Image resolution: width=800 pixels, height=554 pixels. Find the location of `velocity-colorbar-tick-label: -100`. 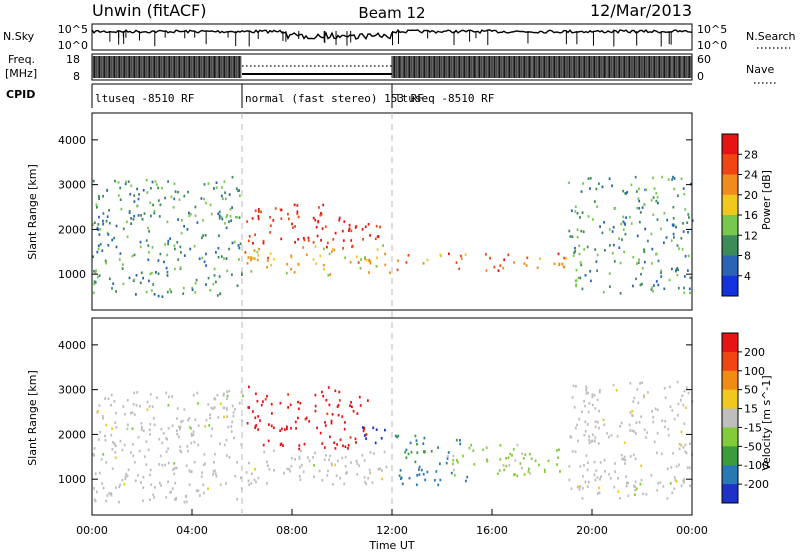

velocity-colorbar-tick-label: -100 is located at coordinates (756, 465).